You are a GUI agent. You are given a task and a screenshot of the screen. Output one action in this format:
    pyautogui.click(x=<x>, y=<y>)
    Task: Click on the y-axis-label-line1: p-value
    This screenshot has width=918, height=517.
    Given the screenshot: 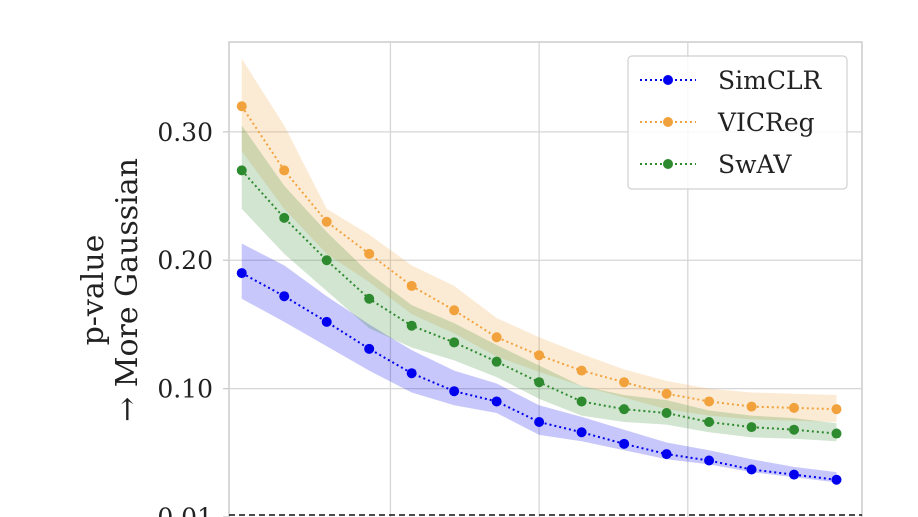 What is the action you would take?
    pyautogui.click(x=93, y=290)
    